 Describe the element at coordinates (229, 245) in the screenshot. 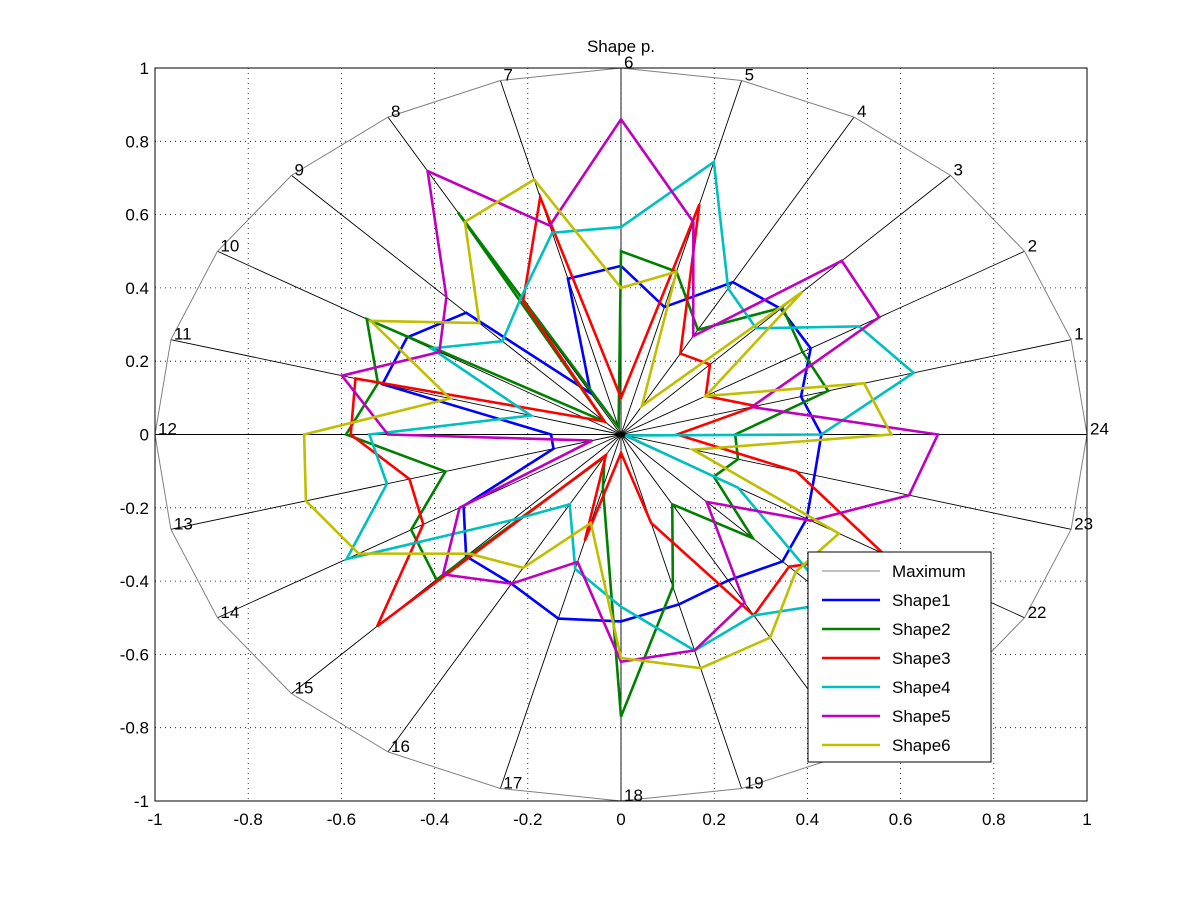

I see `spoke-label: 10` at that location.